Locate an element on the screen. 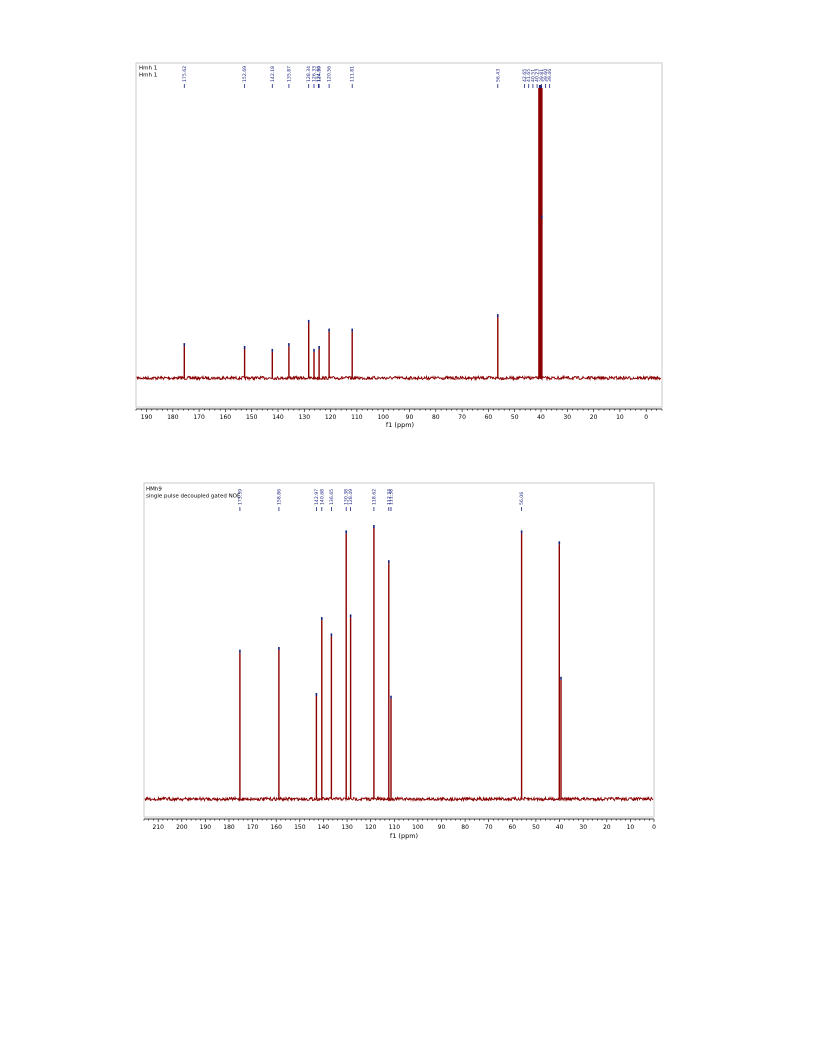  peak-label: 140.68 is located at coordinates (322, 497).